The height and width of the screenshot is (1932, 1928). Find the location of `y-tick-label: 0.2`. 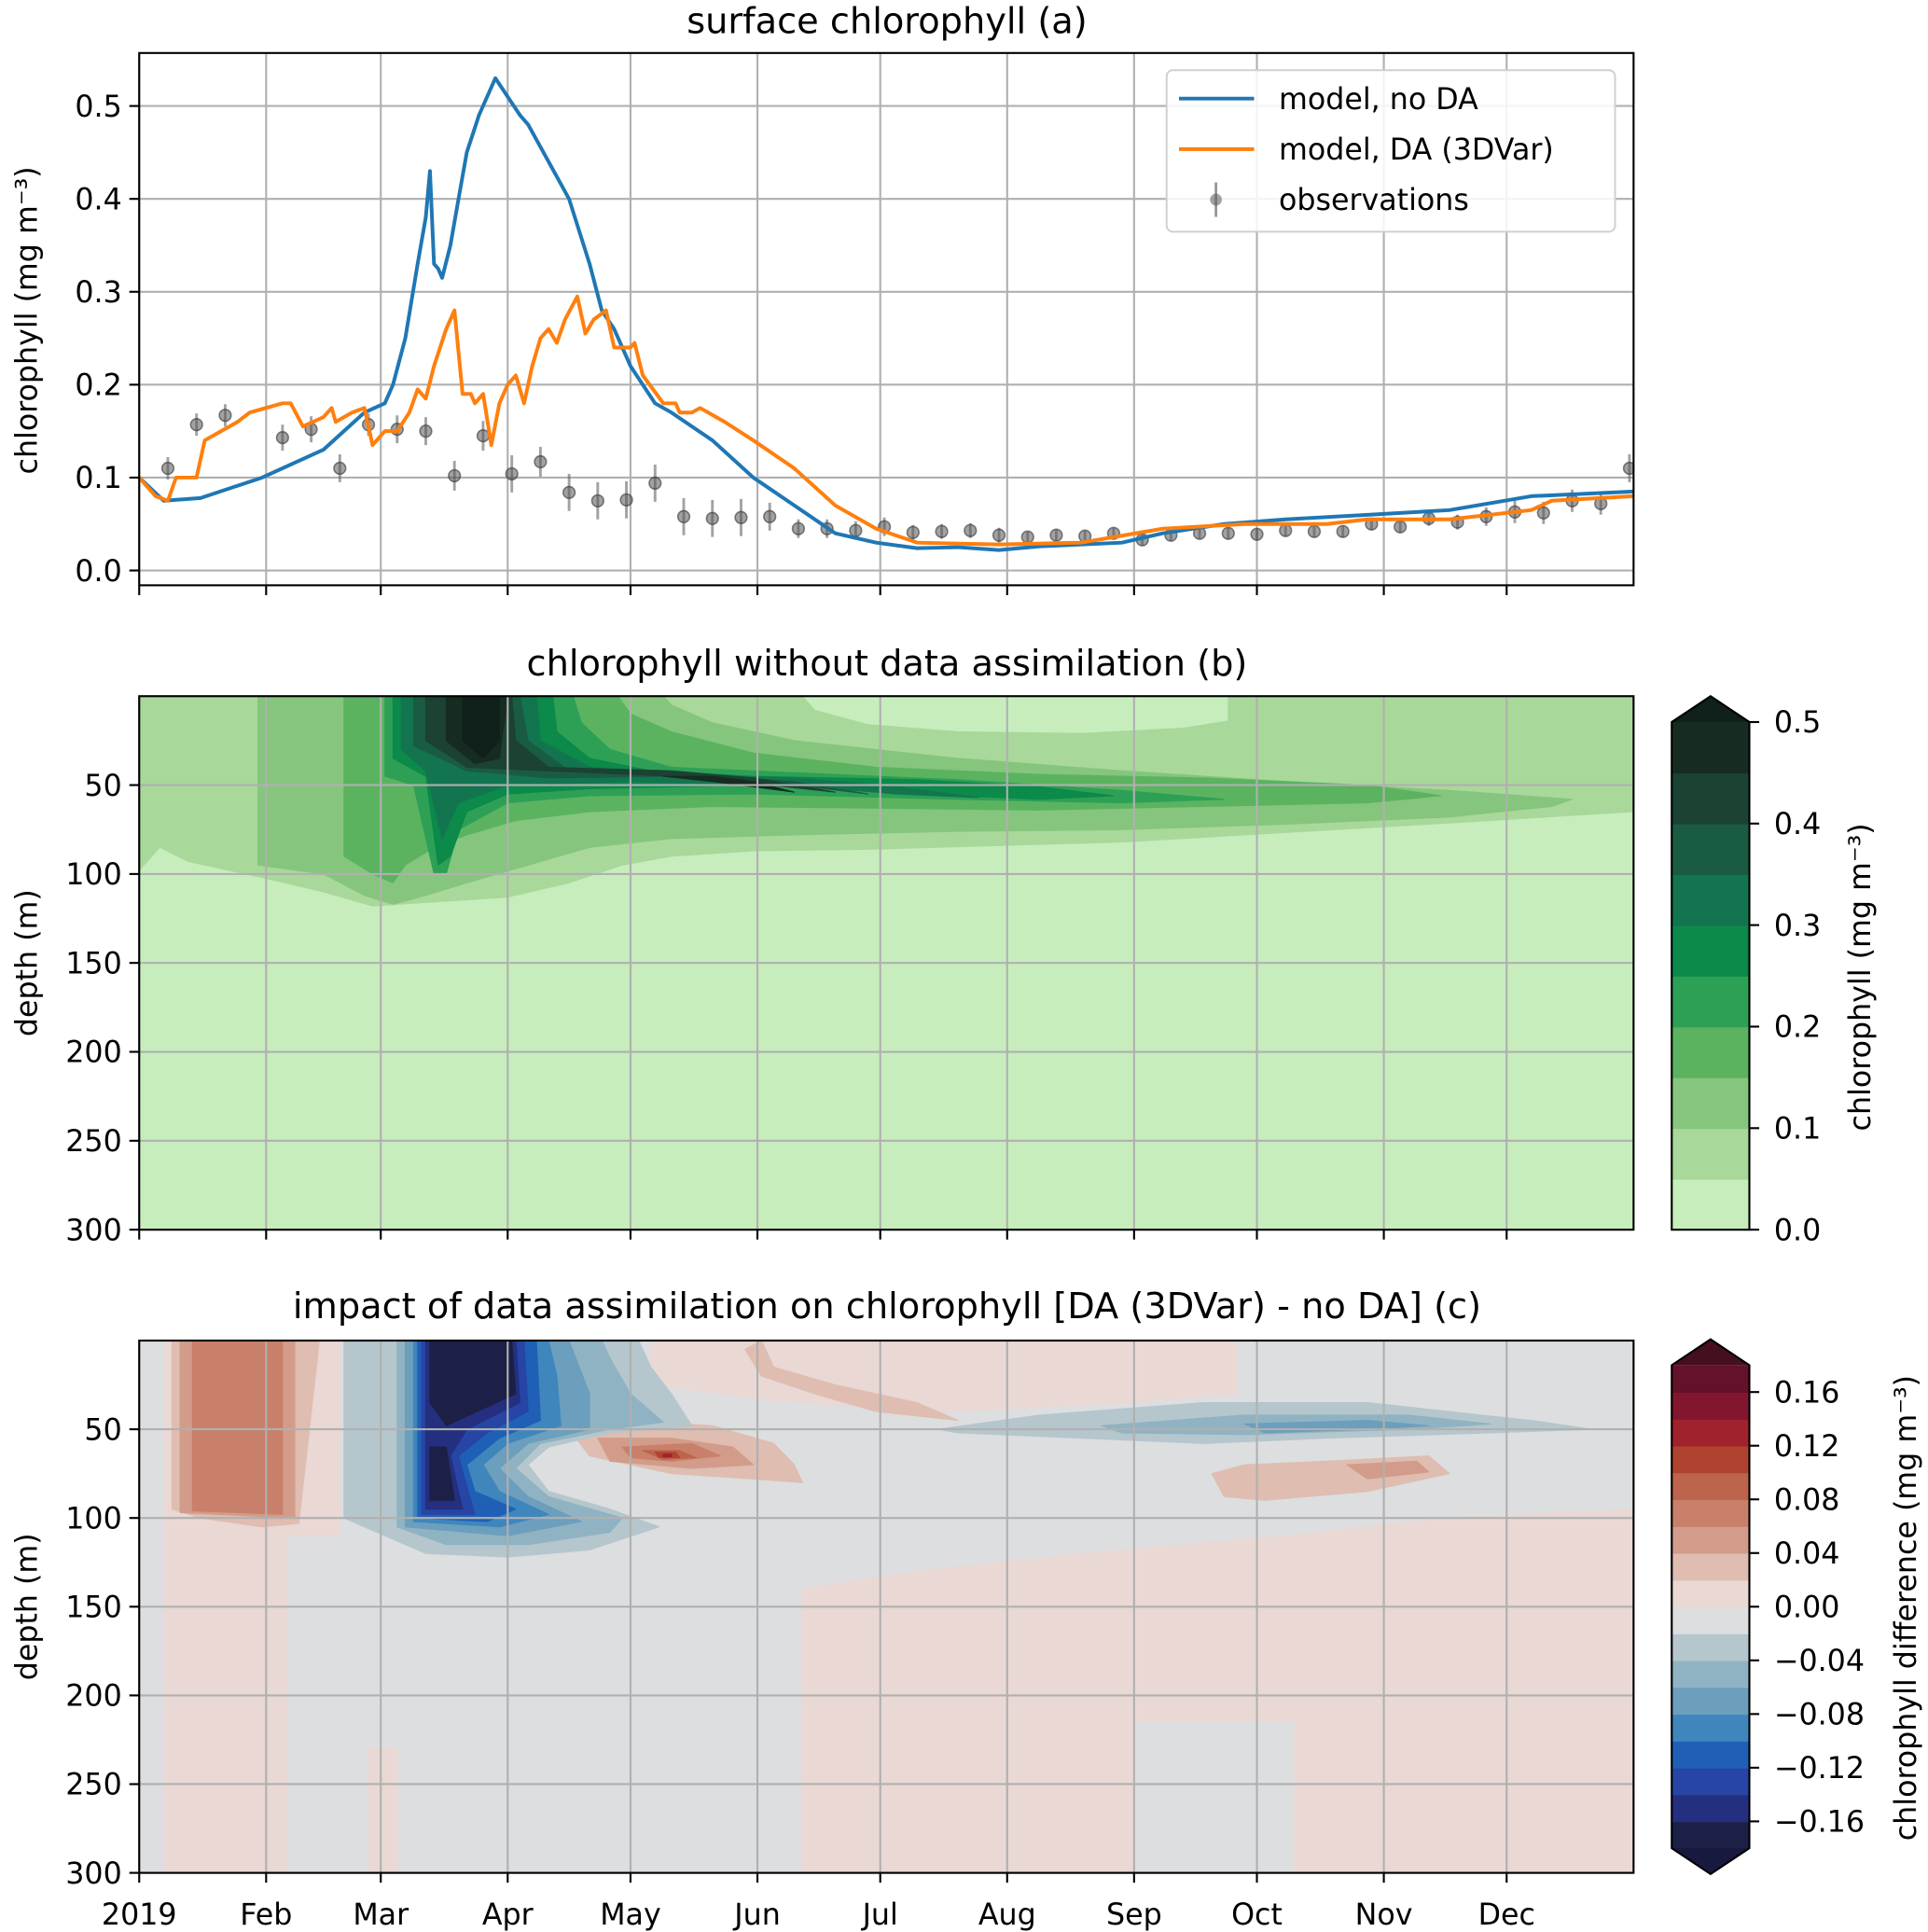

y-tick-label: 0.2 is located at coordinates (98, 386).